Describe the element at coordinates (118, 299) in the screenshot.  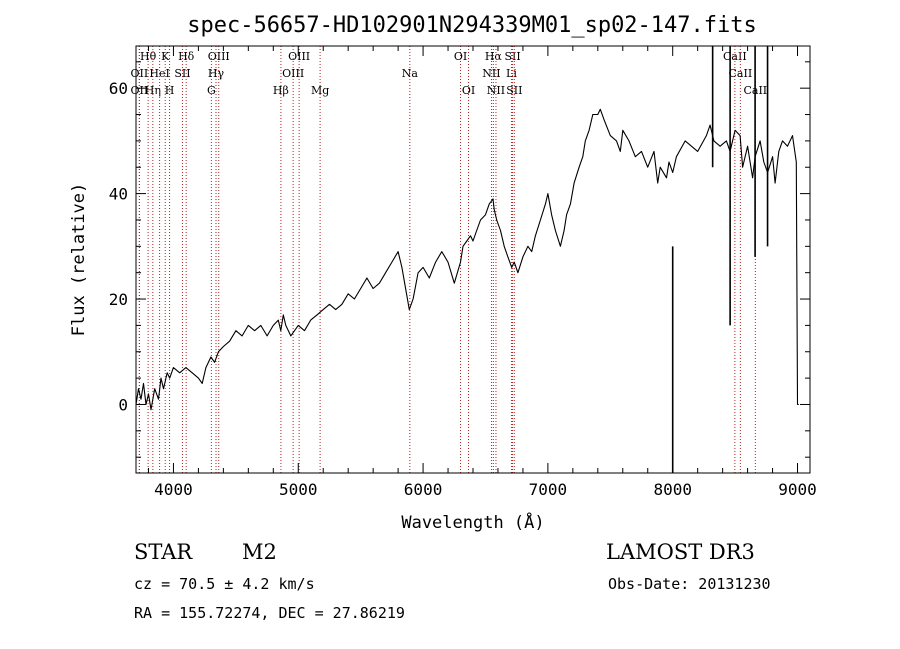
I see `y-tick-label: 20` at that location.